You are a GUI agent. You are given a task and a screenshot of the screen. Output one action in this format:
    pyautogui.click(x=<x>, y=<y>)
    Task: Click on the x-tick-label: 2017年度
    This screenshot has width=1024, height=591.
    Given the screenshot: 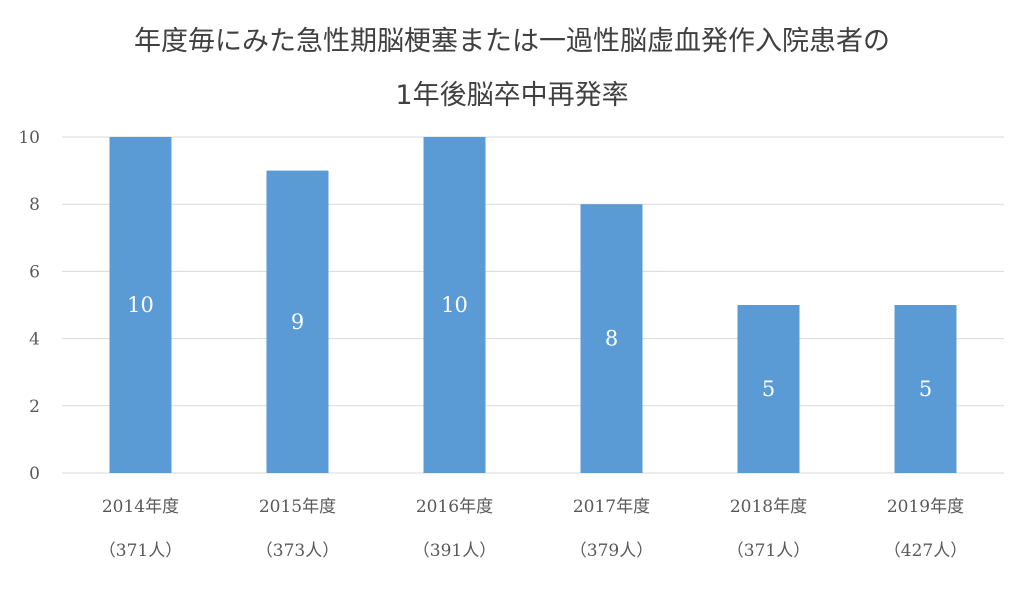 What is the action you would take?
    pyautogui.click(x=611, y=507)
    